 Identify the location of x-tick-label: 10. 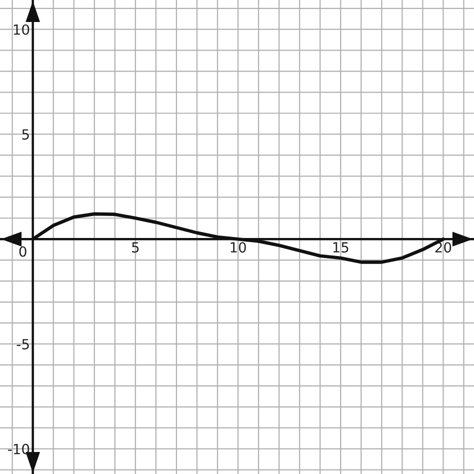
(238, 247).